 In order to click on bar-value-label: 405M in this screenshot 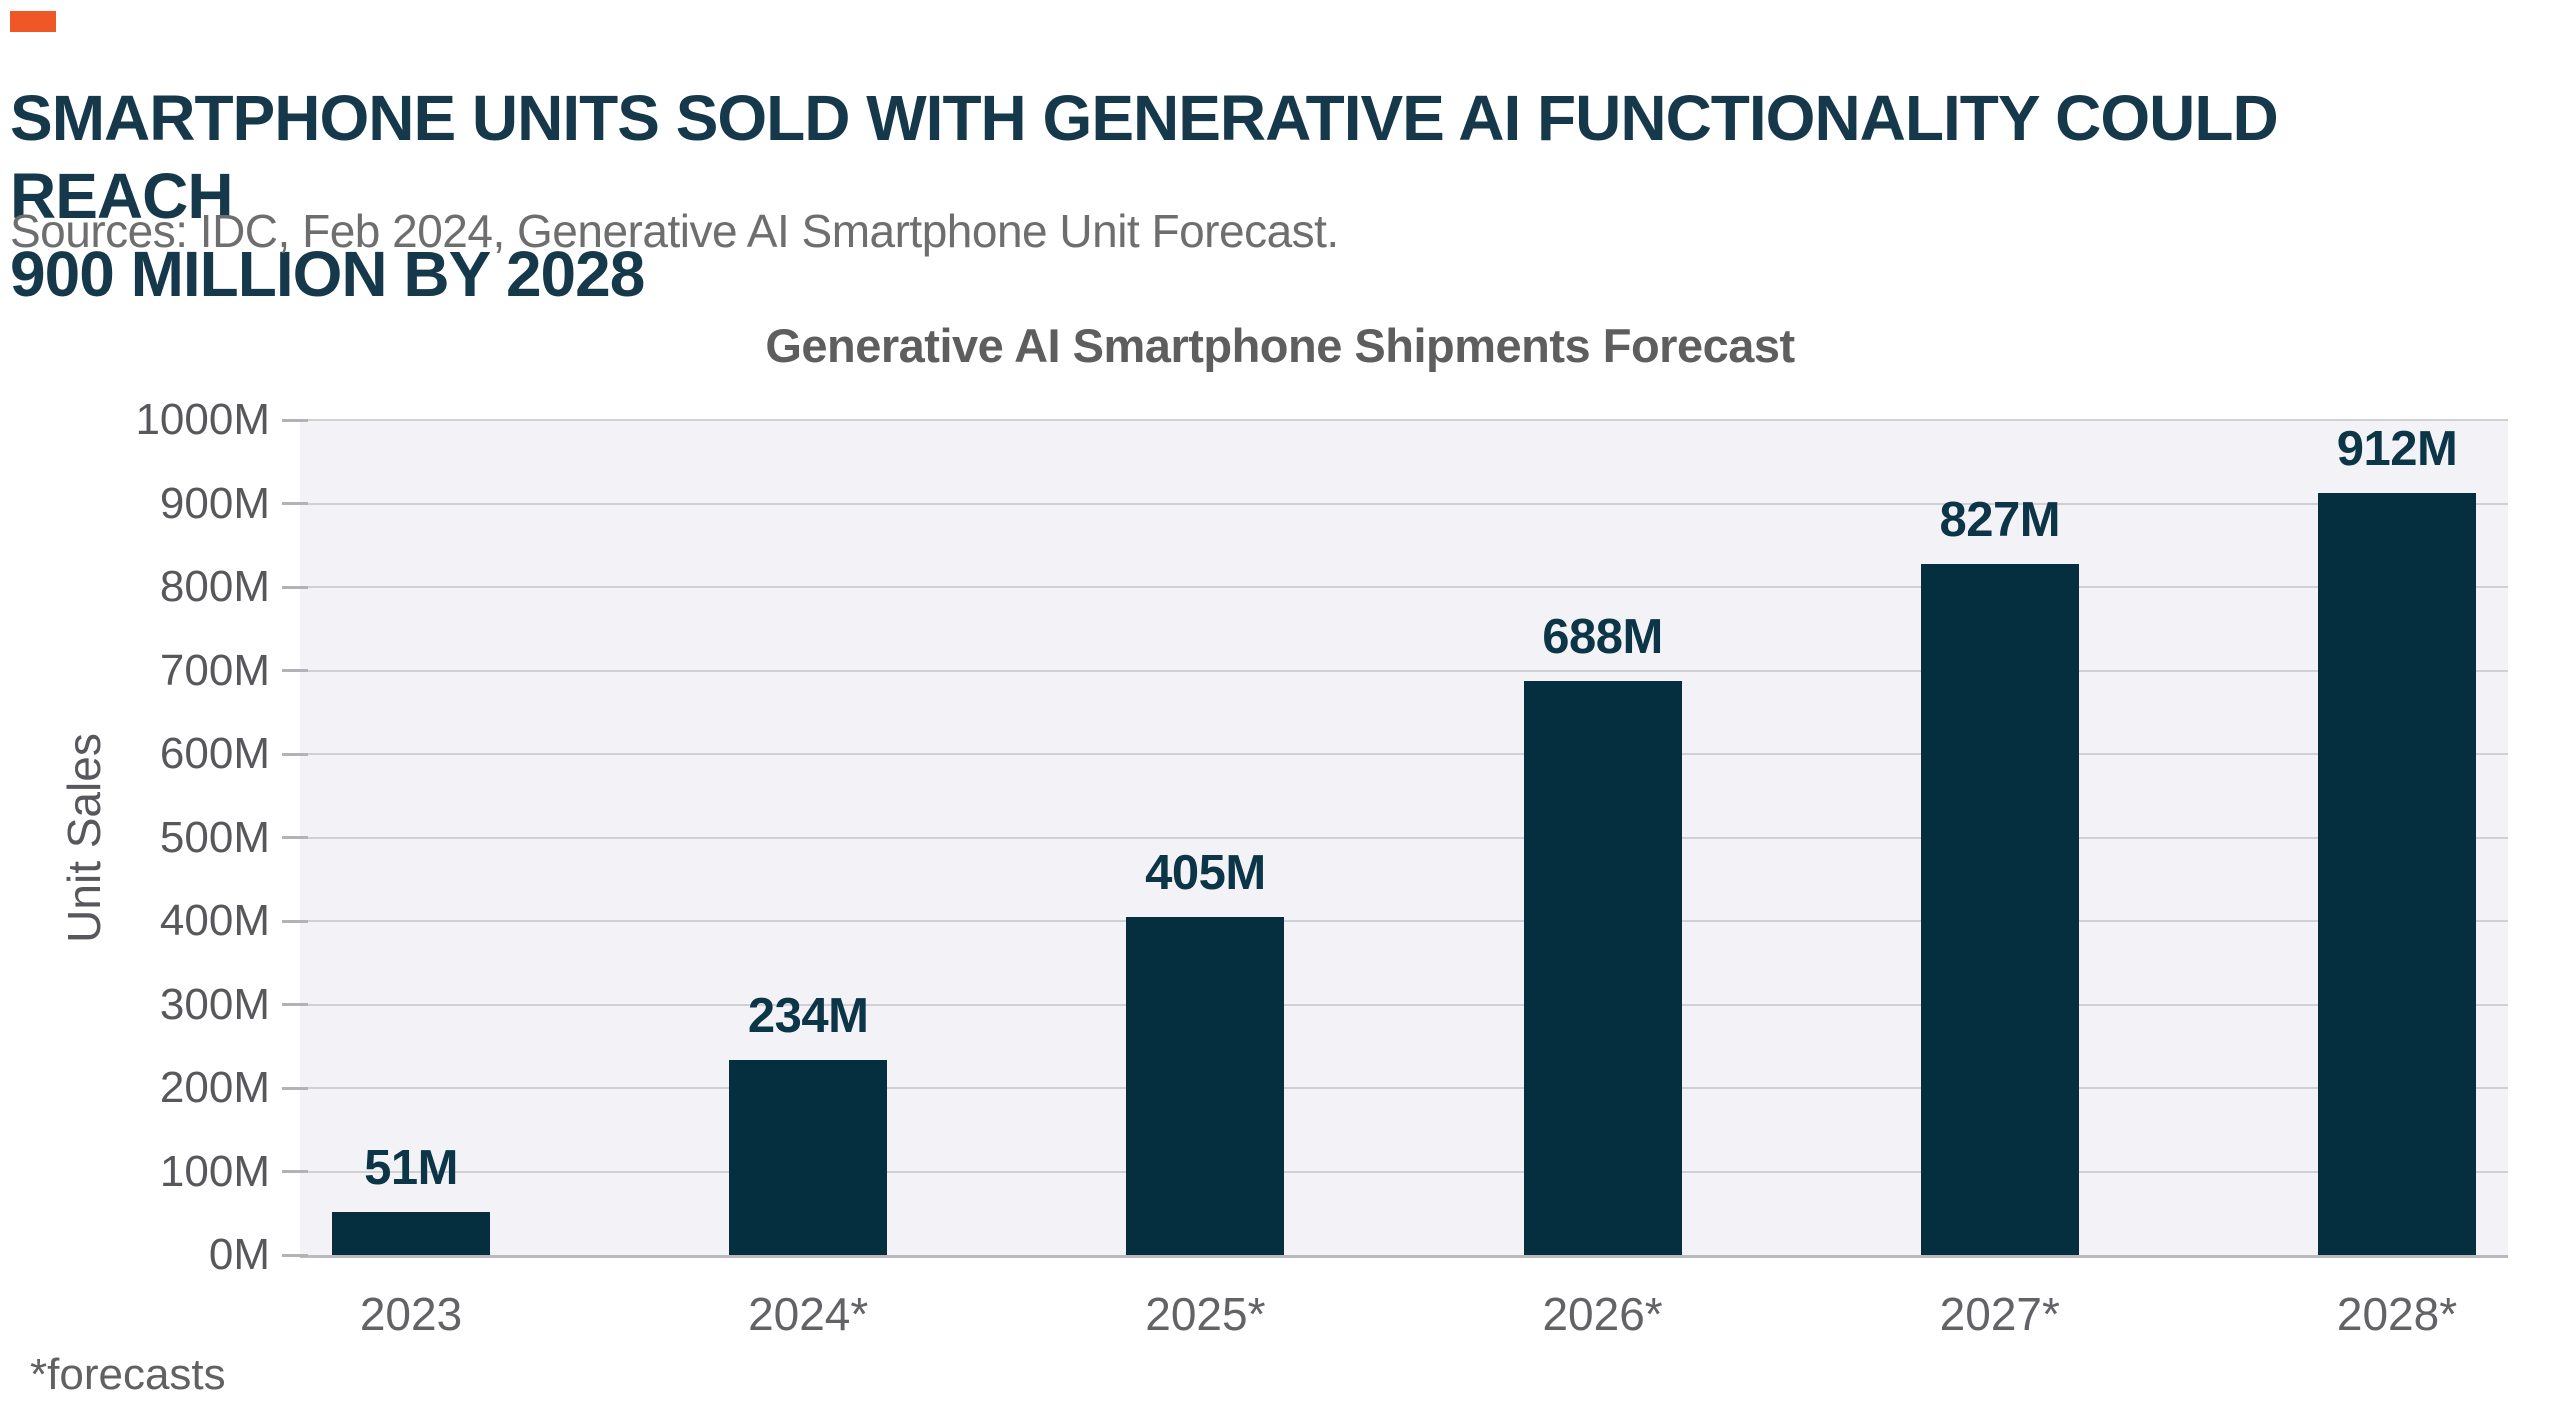, I will do `click(1205, 872)`.